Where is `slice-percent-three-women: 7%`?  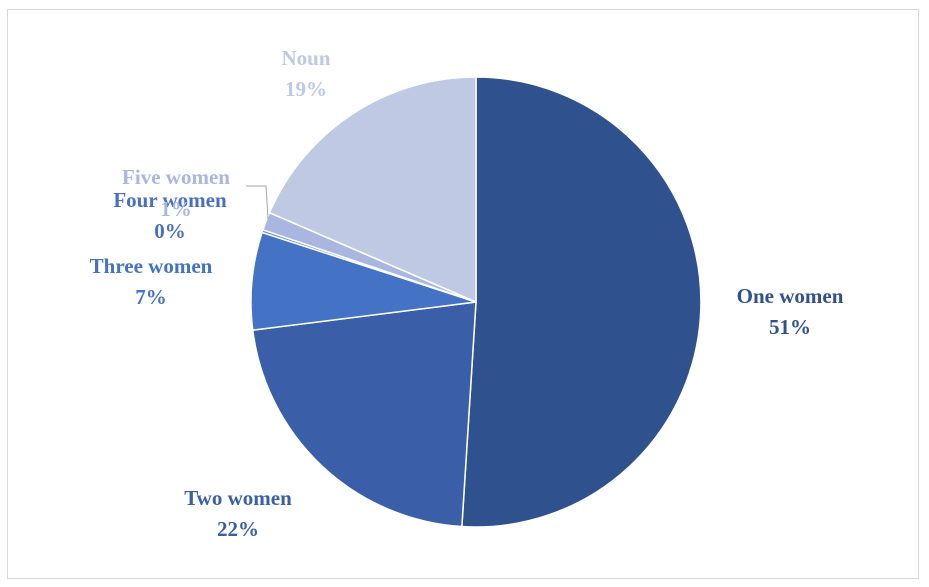
slice-percent-three-women: 7% is located at coordinates (151, 297).